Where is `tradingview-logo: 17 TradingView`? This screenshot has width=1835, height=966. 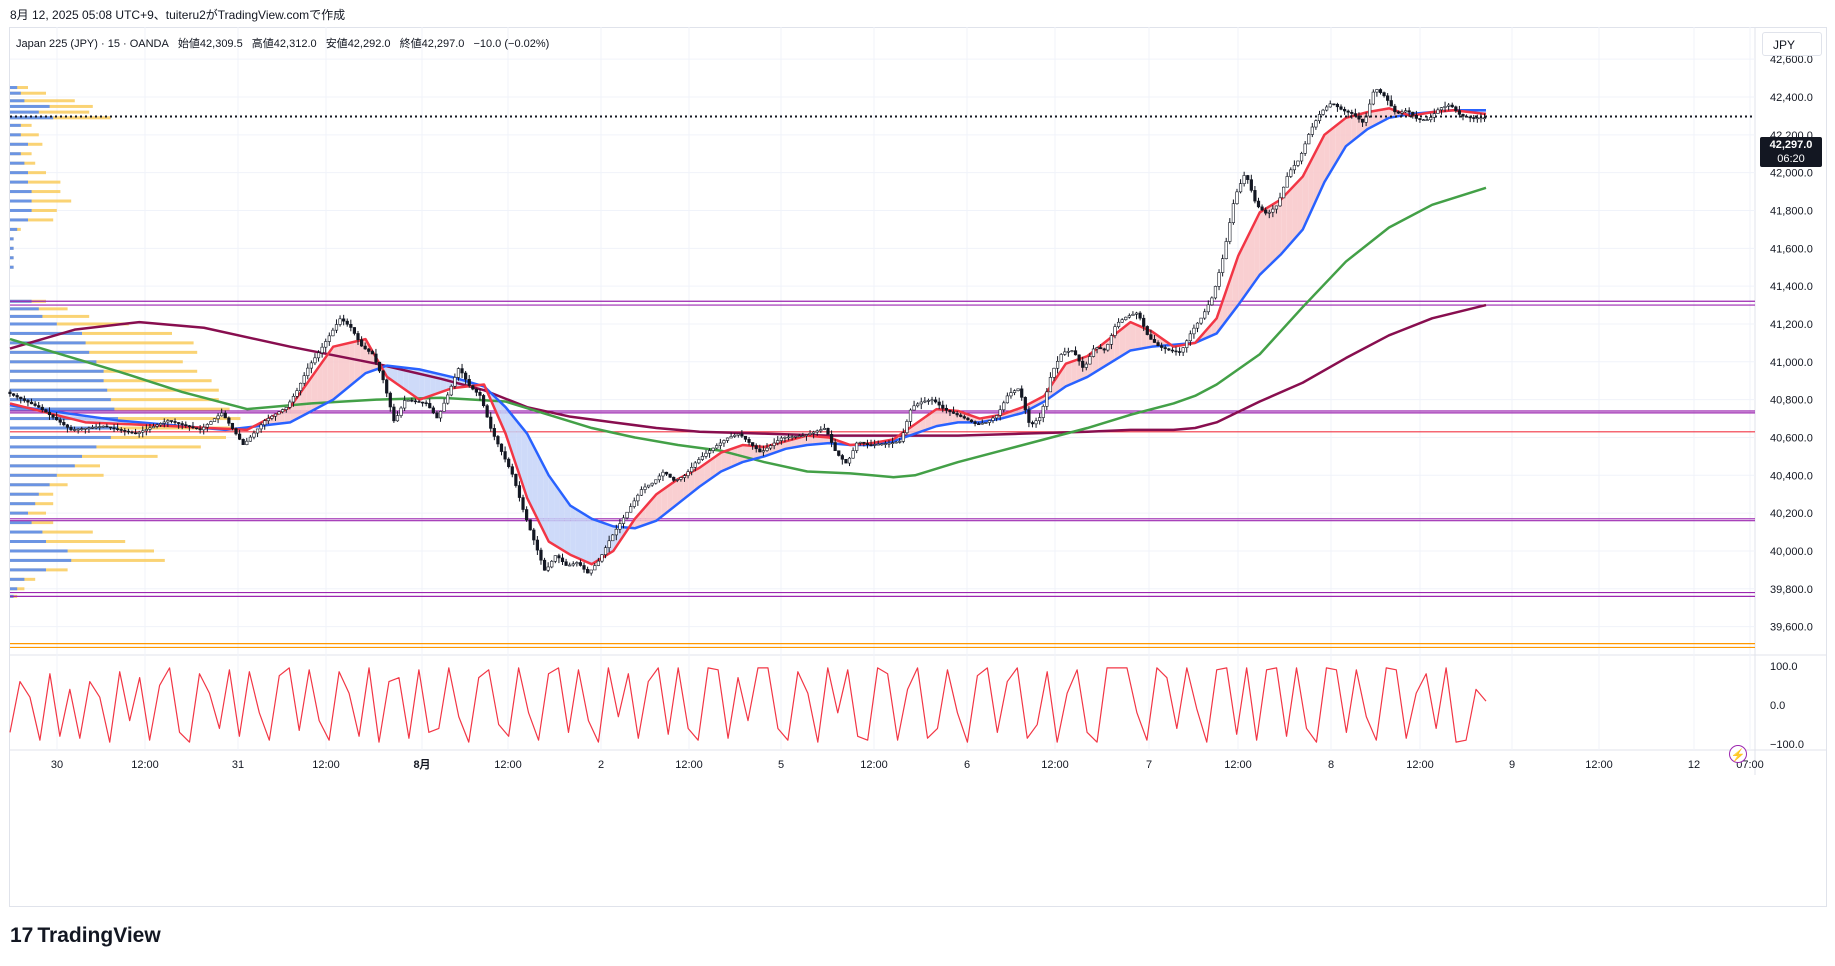
tradingview-logo: 17 TradingView is located at coordinates (85, 936).